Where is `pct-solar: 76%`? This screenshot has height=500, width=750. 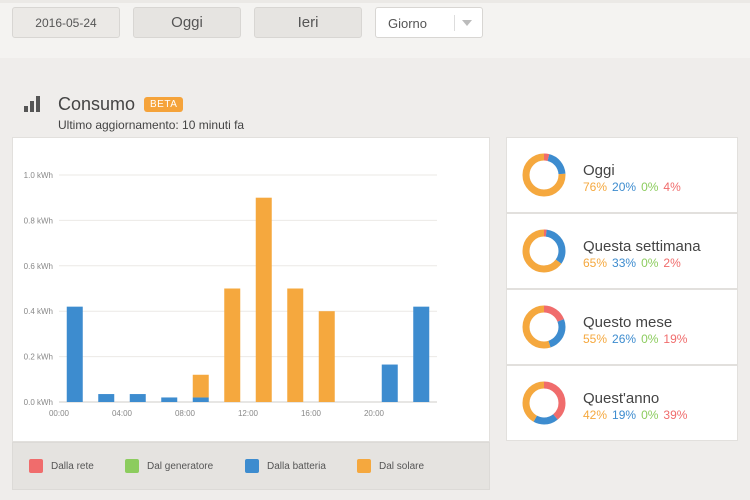 pct-solar: 76% is located at coordinates (595, 187).